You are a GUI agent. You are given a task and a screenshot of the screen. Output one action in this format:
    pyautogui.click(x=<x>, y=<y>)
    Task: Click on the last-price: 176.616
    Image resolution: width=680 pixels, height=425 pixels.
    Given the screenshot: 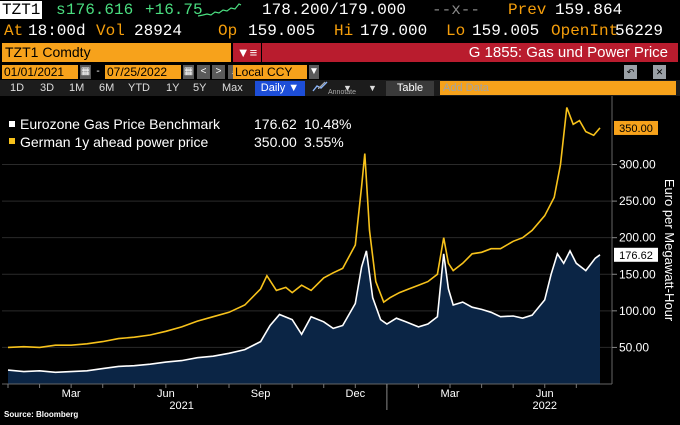 What is the action you would take?
    pyautogui.click(x=100, y=10)
    